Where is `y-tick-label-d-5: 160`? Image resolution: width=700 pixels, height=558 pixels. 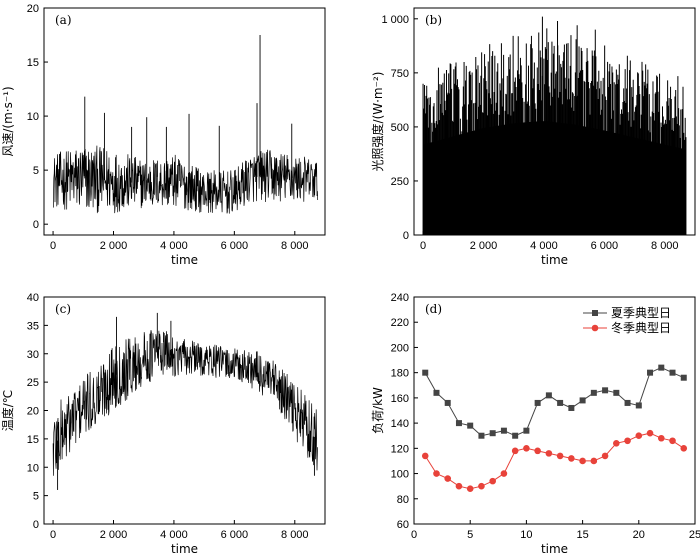
y-tick-label-d-5: 160 is located at coordinates (400, 399).